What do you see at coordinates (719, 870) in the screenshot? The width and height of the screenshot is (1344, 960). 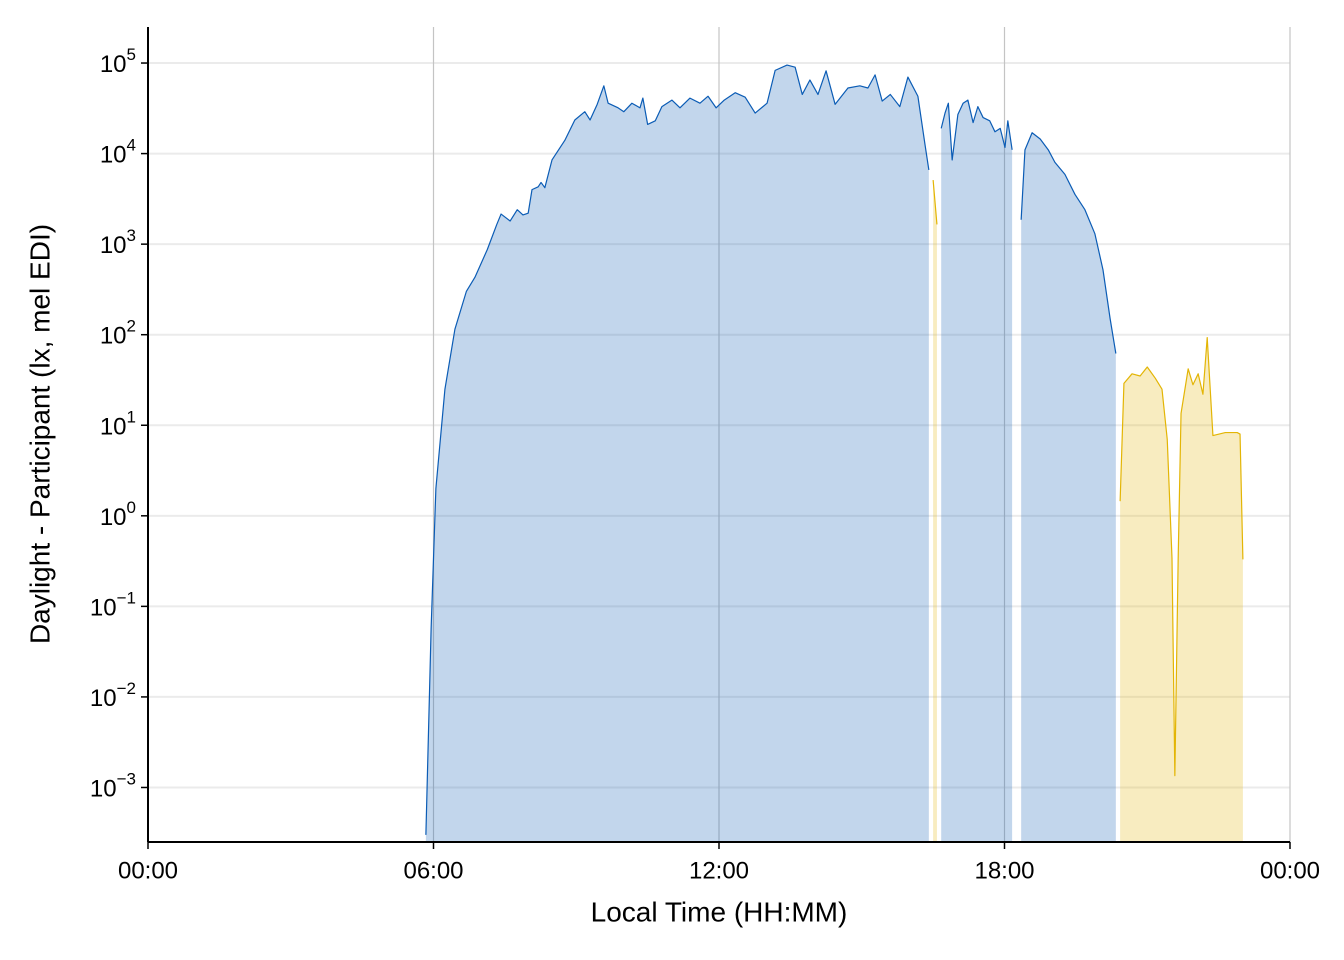 I see `x-tick-label: 12:00` at bounding box center [719, 870].